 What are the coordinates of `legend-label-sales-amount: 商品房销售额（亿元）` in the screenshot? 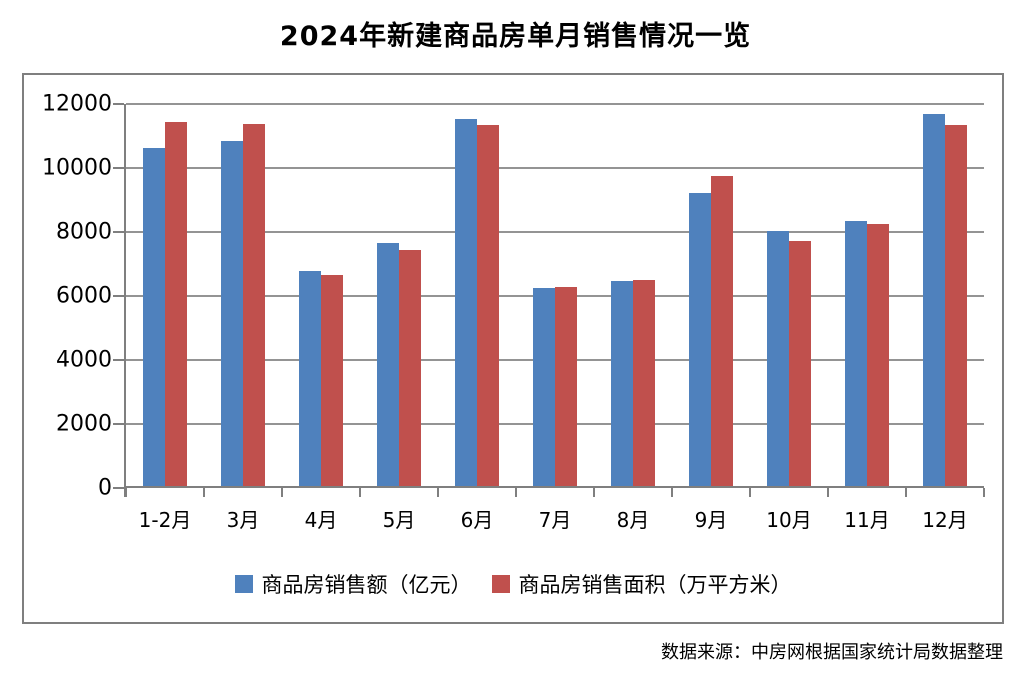 It's located at (366, 585).